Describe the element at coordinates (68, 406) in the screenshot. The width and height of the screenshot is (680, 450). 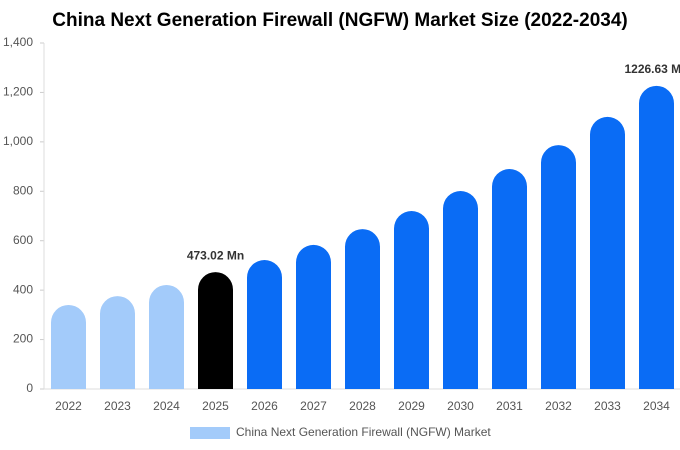
I see `x-tick-label: 2022` at that location.